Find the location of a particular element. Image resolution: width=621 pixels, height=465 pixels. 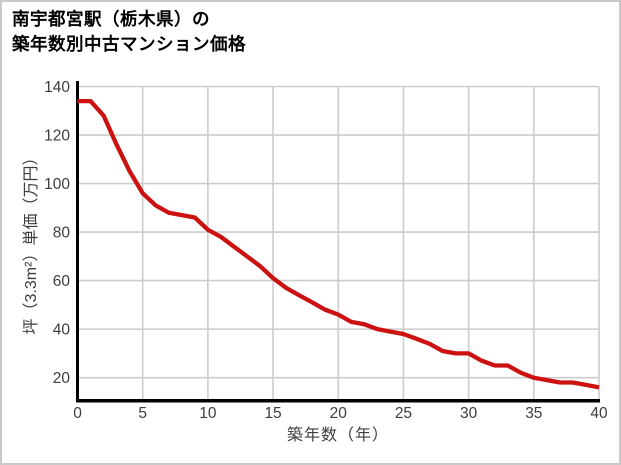

y-tick-label: 20 is located at coordinates (62, 378).